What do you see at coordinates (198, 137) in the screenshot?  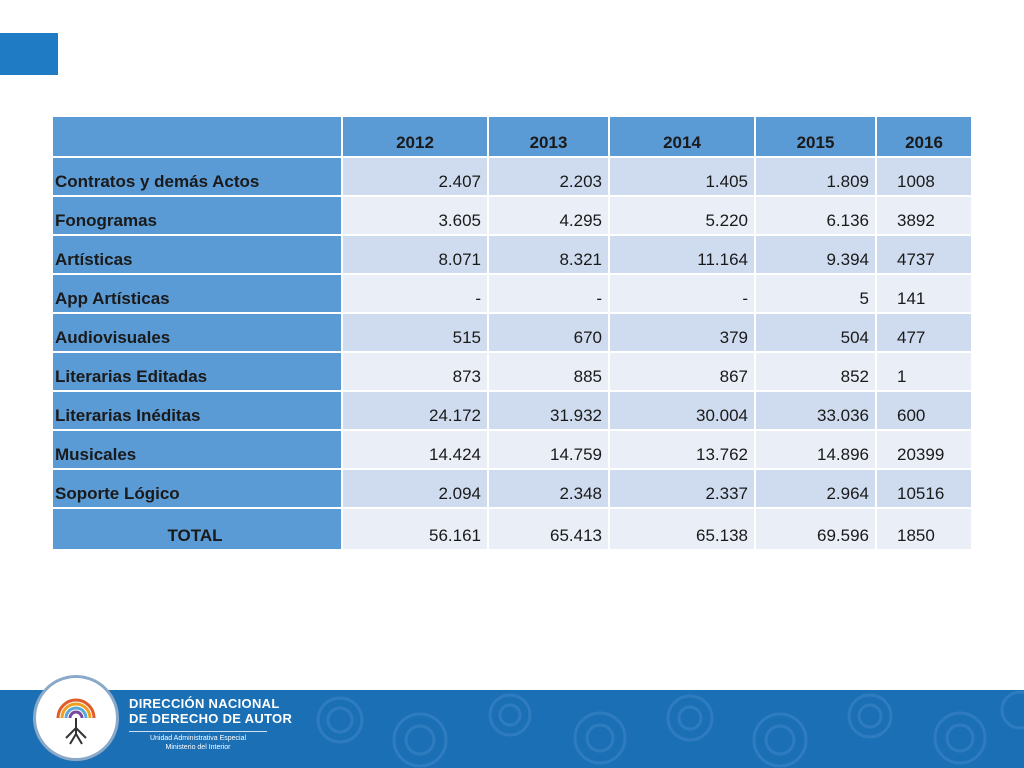 I see `header-empty-cell` at bounding box center [198, 137].